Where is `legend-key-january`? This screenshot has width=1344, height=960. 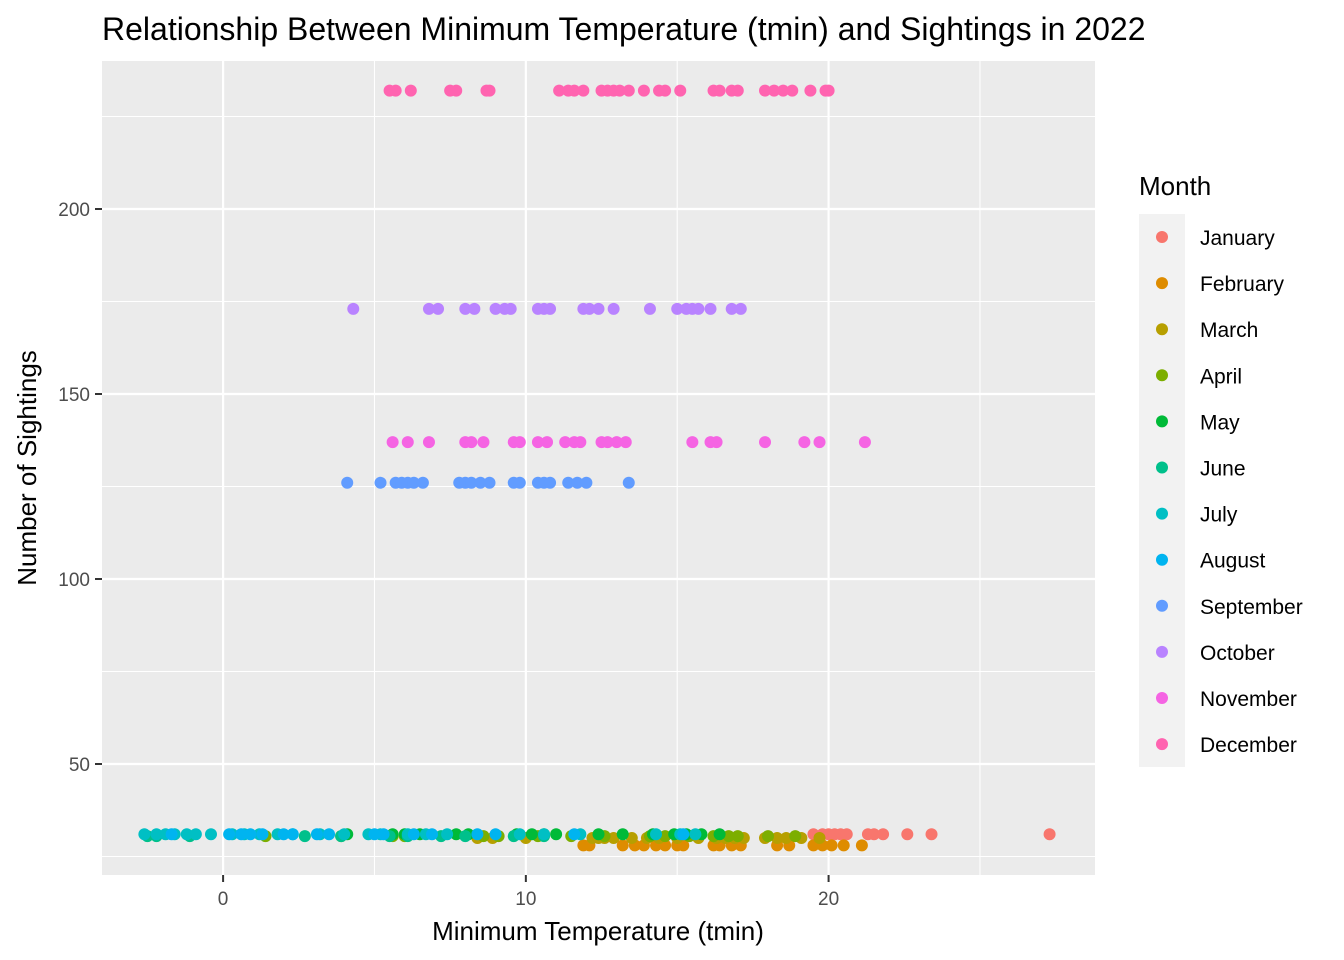 legend-key-january is located at coordinates (1162, 237).